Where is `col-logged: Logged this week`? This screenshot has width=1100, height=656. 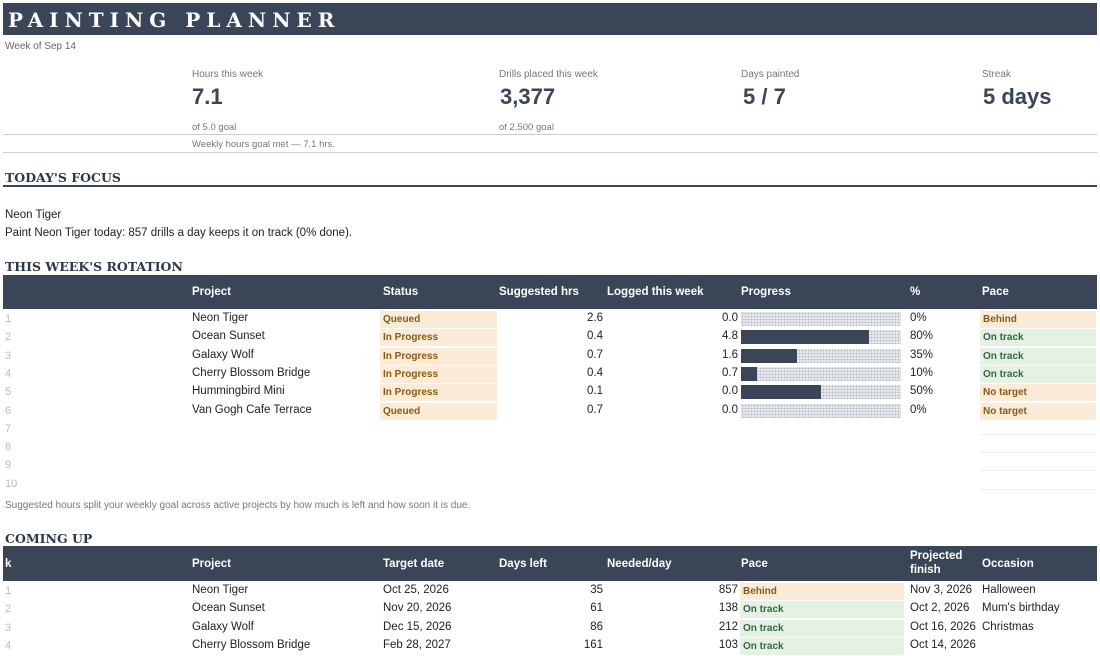
col-logged: Logged this week is located at coordinates (655, 292).